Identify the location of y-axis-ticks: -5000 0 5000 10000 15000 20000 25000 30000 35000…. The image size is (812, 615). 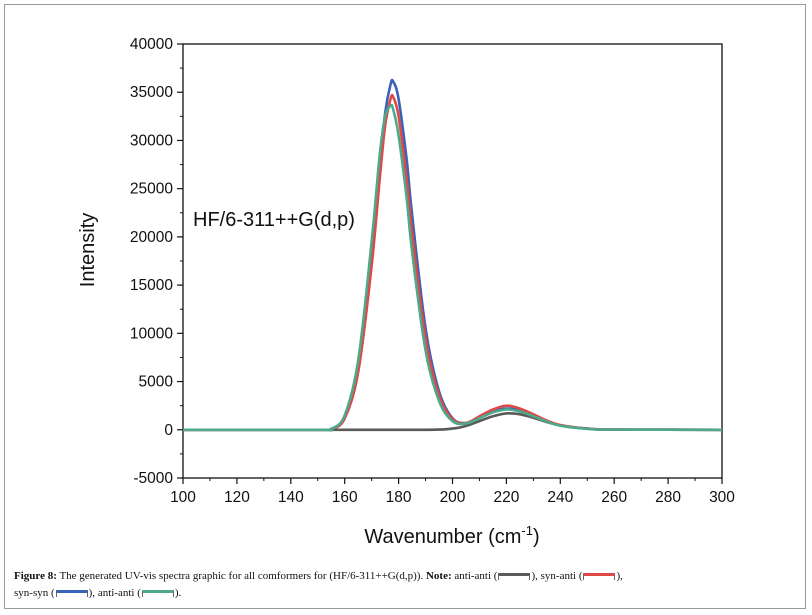
(156, 261).